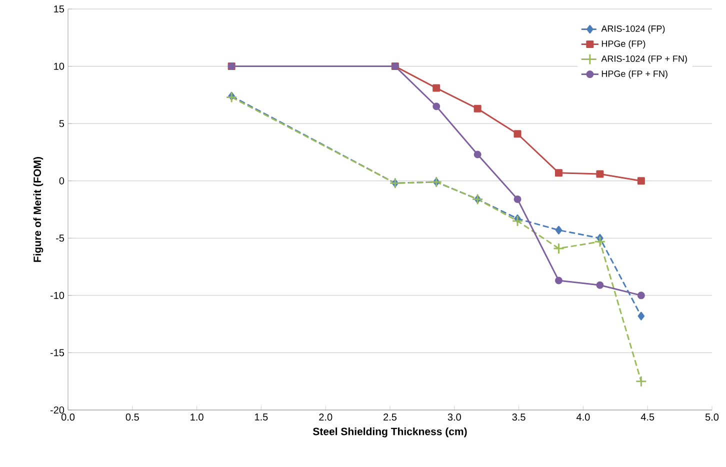 This screenshot has width=726, height=467. What do you see at coordinates (624, 44) in the screenshot?
I see `legend-label: HPGe (FP)` at bounding box center [624, 44].